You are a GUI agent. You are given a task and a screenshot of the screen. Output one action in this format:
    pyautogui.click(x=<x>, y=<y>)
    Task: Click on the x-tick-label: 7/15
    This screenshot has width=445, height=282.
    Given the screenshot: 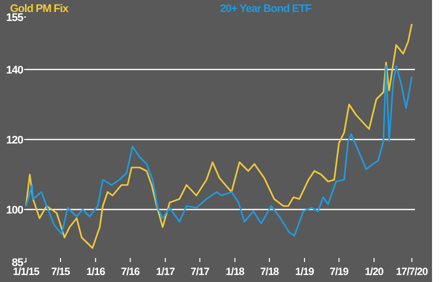 What is the action you would take?
    pyautogui.click(x=60, y=272)
    